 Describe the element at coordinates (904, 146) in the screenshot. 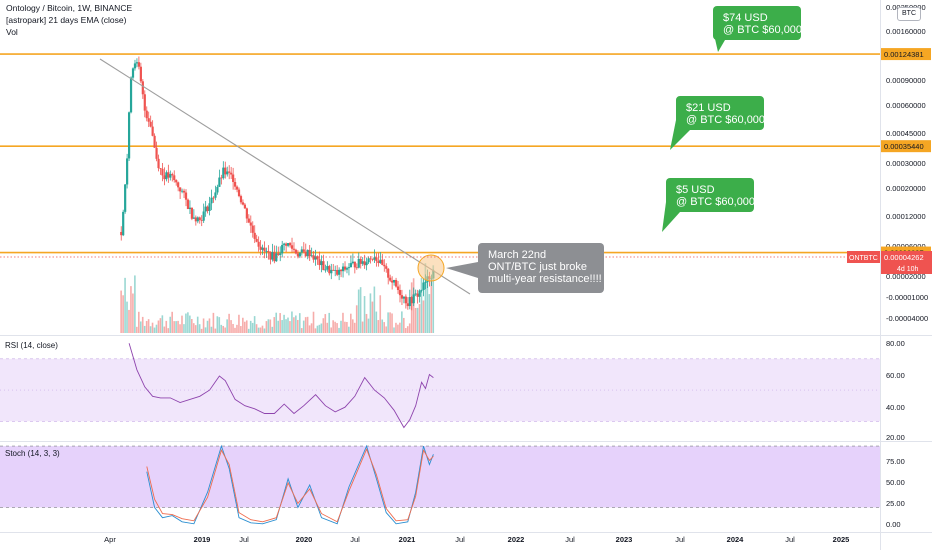

I see `level-price-label: 0.00035440` at that location.